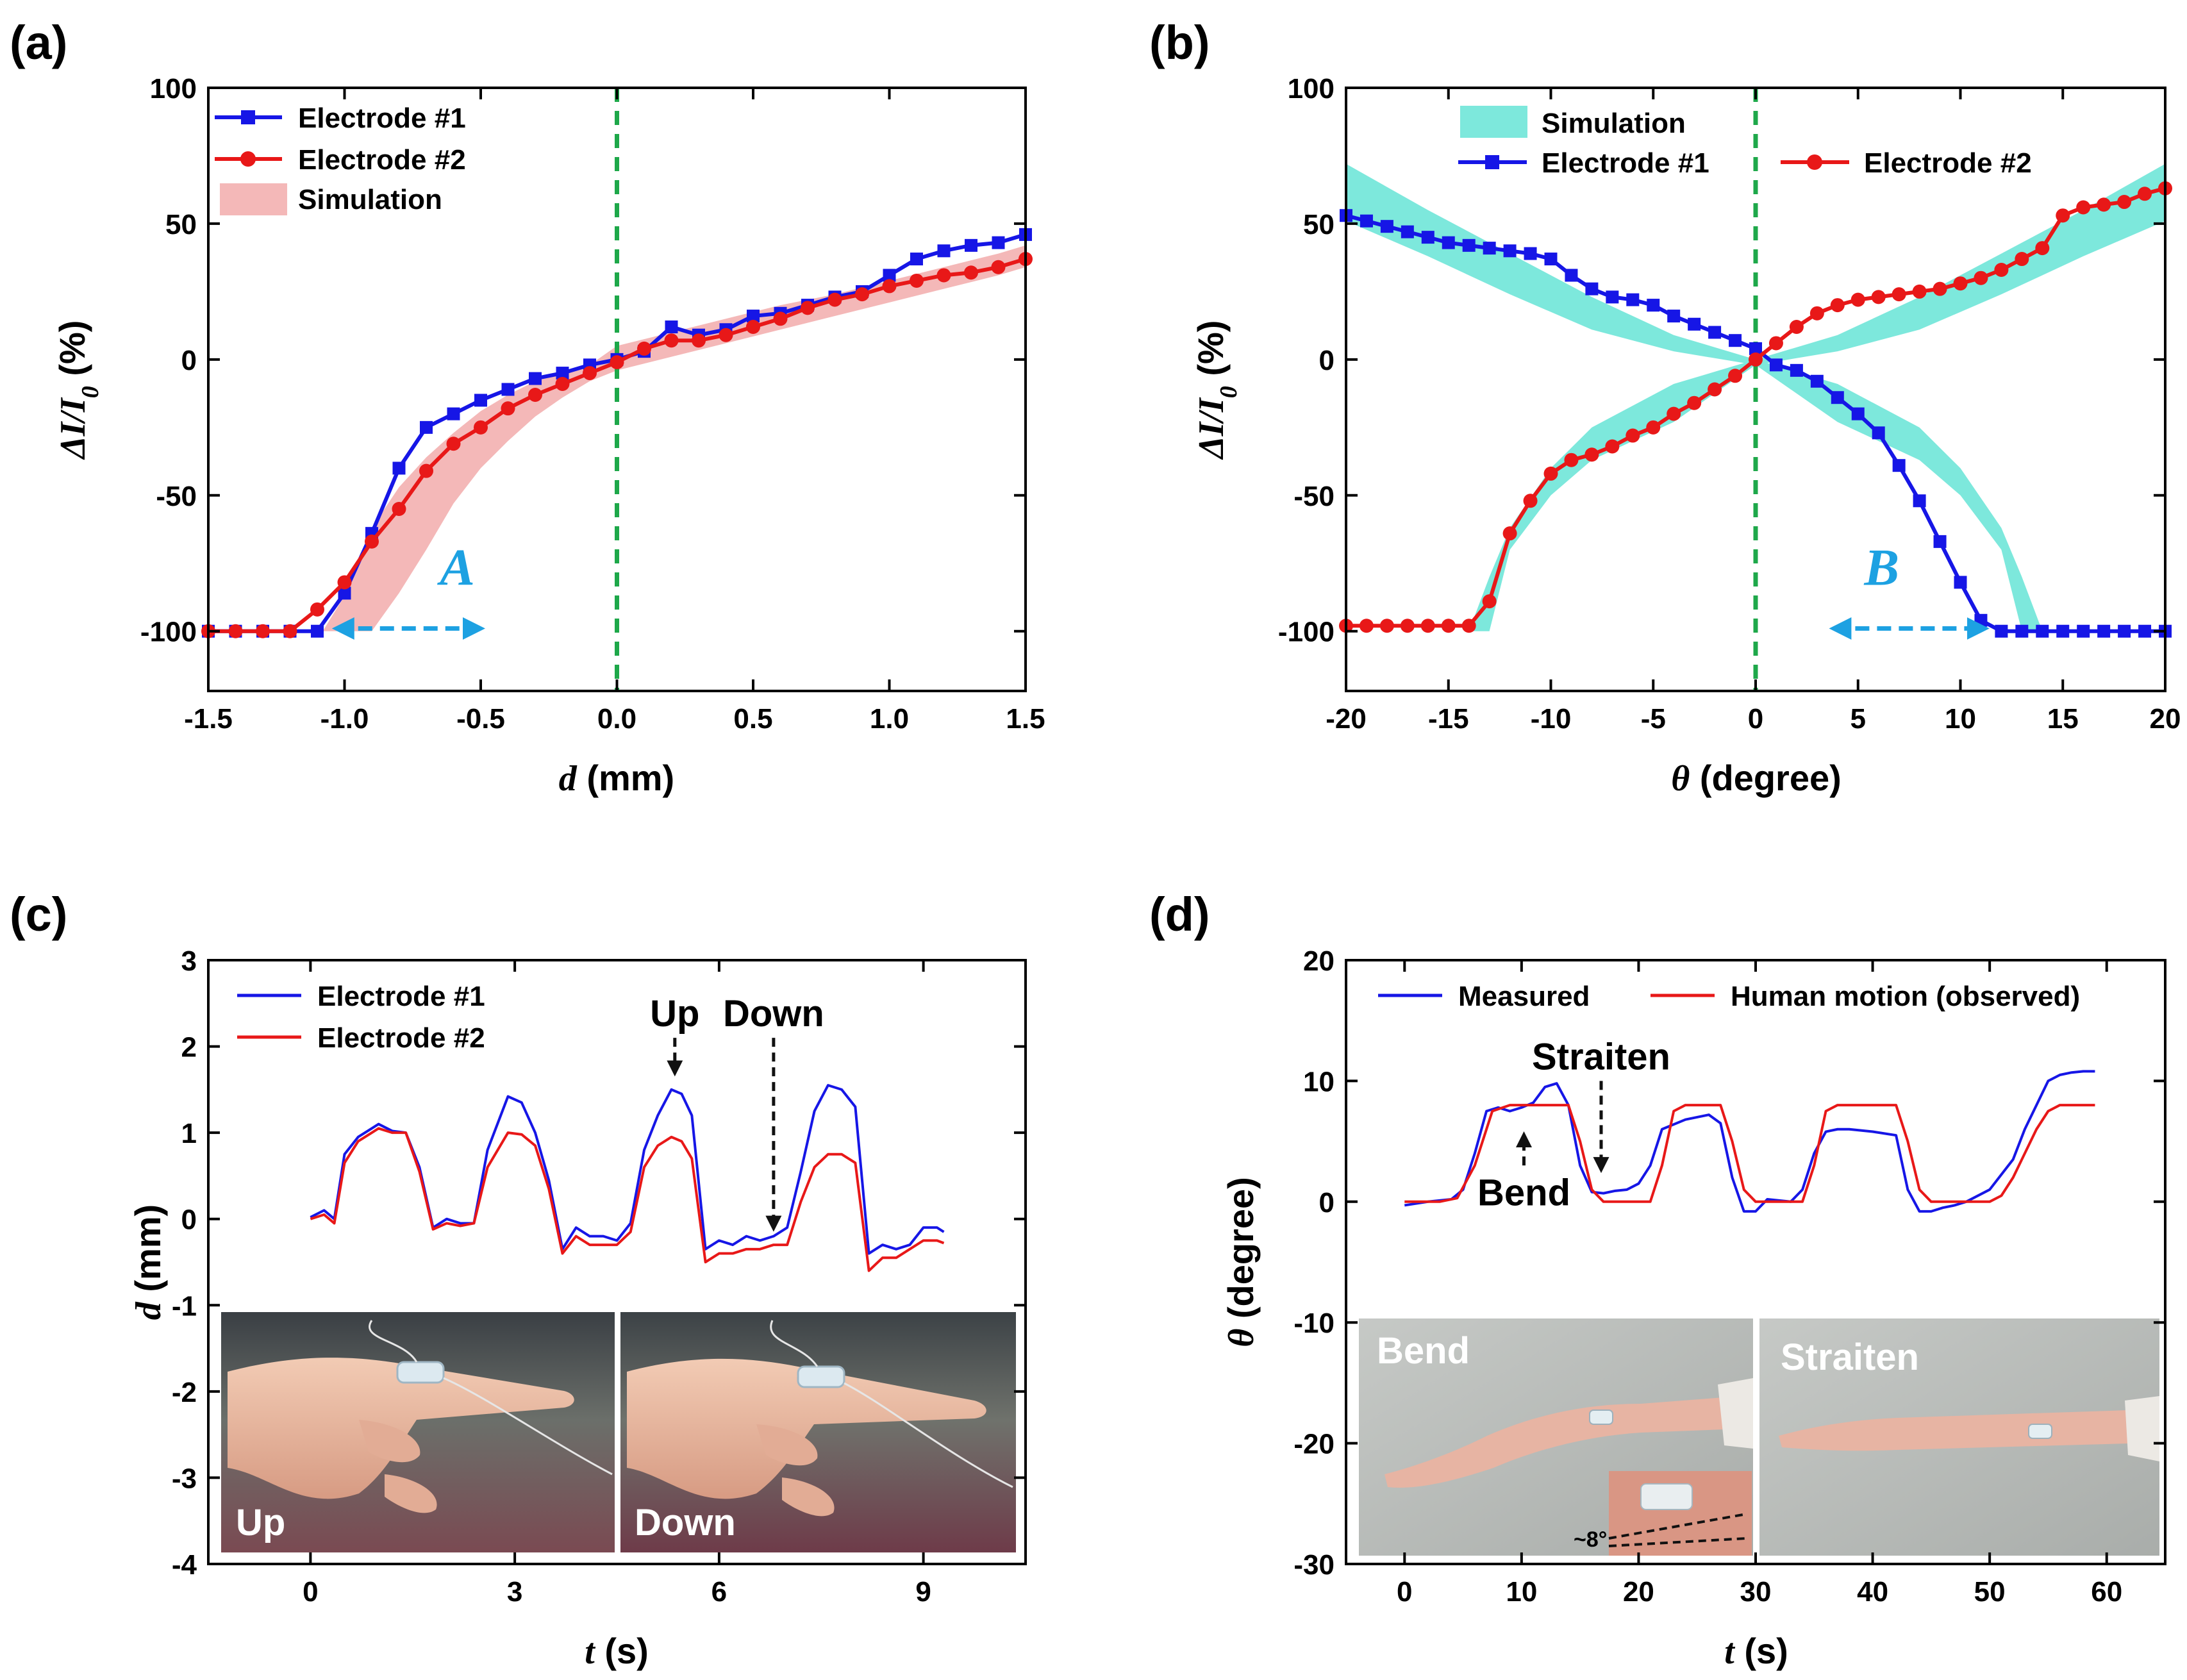 The width and height of the screenshot is (2187, 1680). What do you see at coordinates (1601, 1417) in the screenshot?
I see `sensor-device` at bounding box center [1601, 1417].